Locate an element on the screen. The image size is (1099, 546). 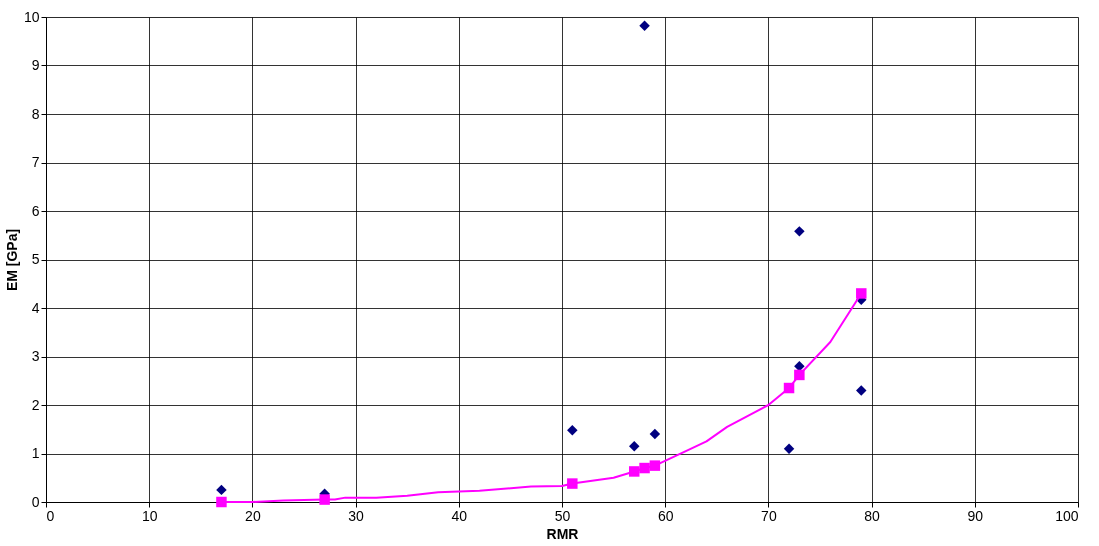
y-tick-label: 4 is located at coordinates (35, 307).